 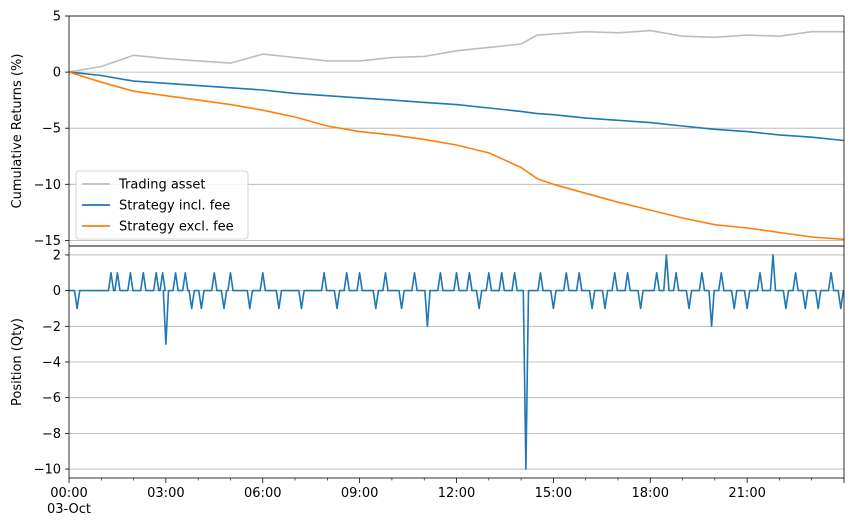 I want to click on x-tick-label: 18:00, so click(x=650, y=493).